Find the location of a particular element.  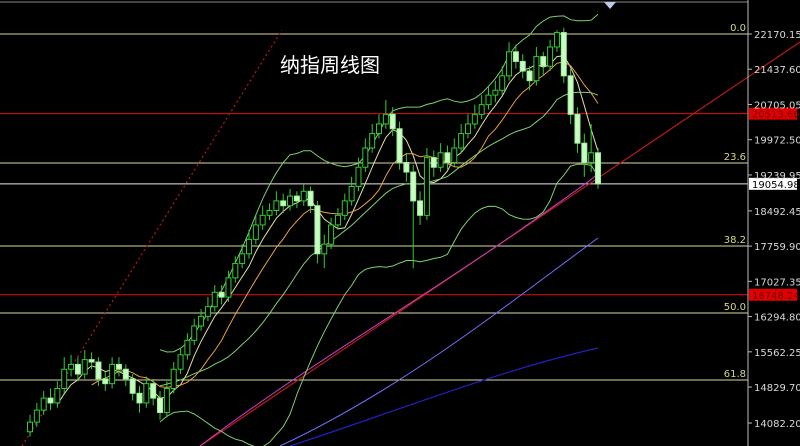

y-tick-label: 17027.35 is located at coordinates (777, 282).